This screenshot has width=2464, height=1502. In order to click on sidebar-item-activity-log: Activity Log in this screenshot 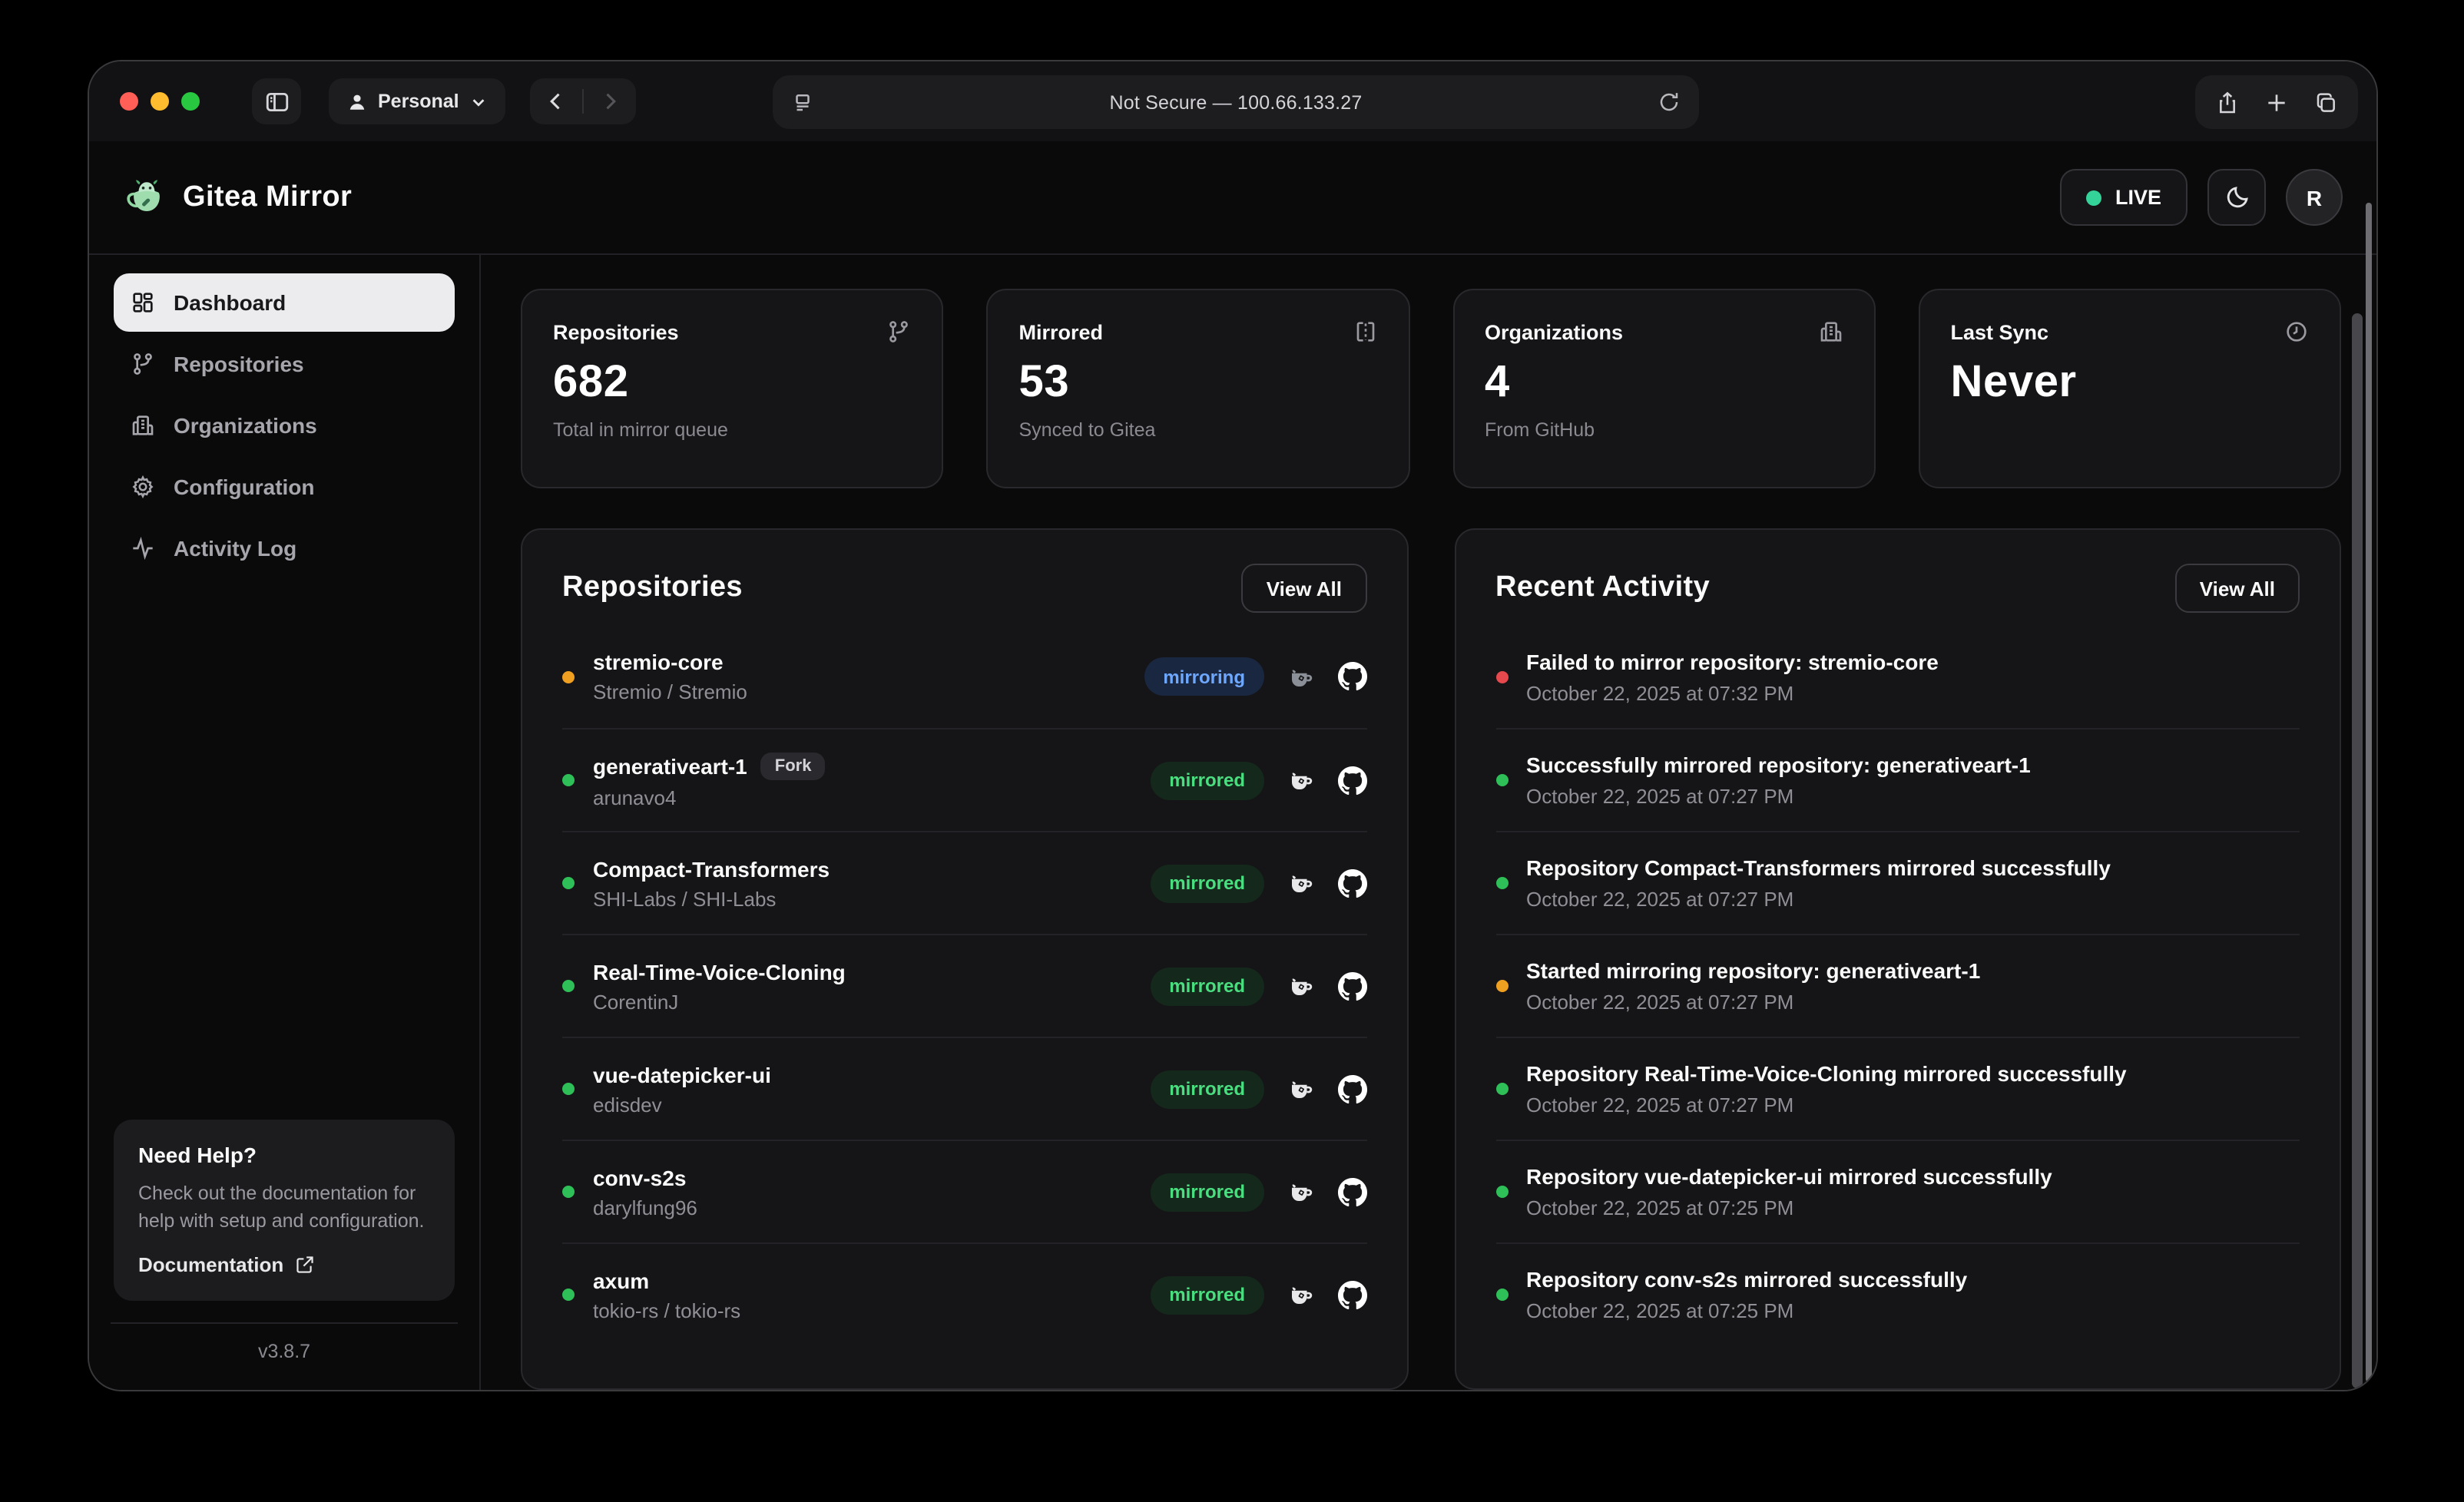, I will do `click(284, 548)`.